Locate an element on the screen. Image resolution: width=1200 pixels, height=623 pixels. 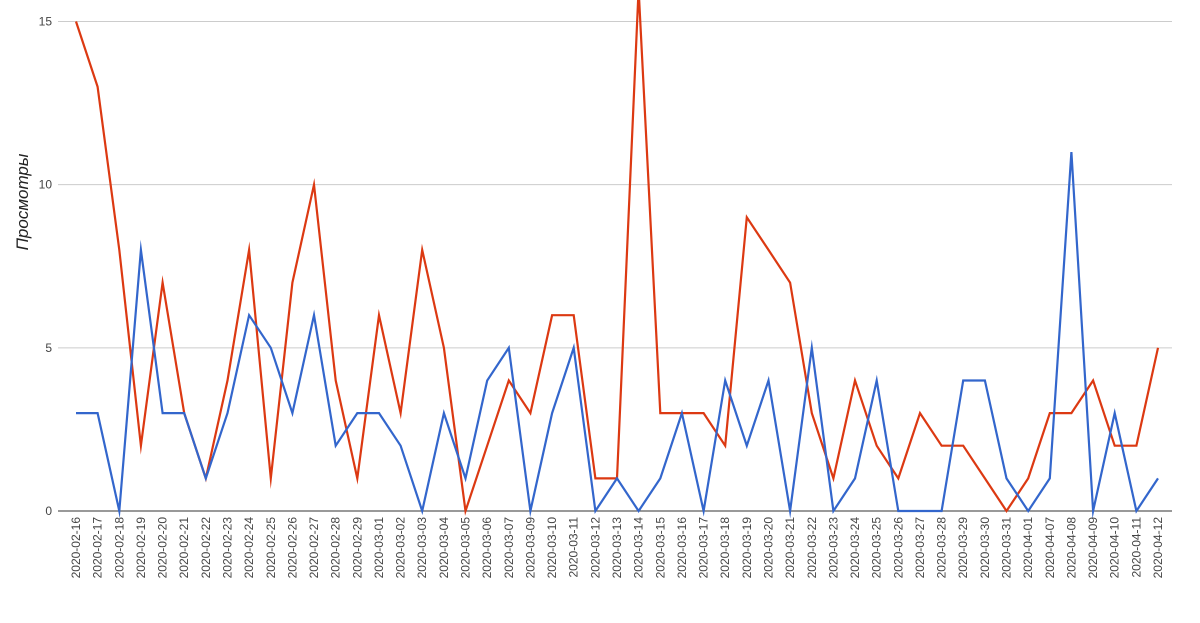
x-tick-label: 2020-03-22 is located at coordinates (812, 548).